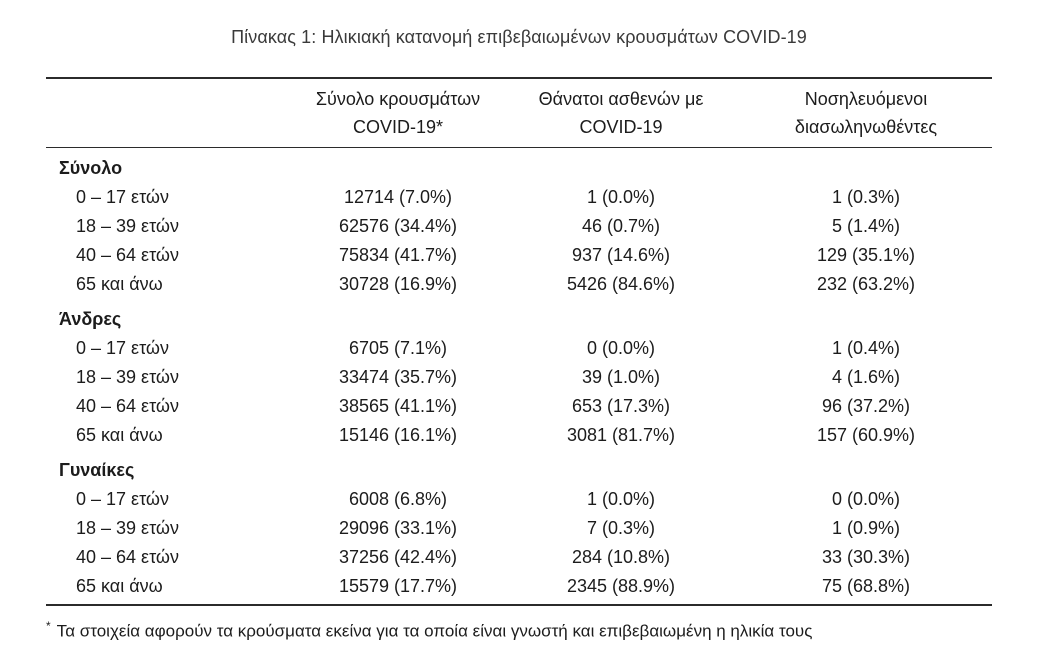  I want to click on header-total-cases-line2: COVID-19*, so click(398, 127).